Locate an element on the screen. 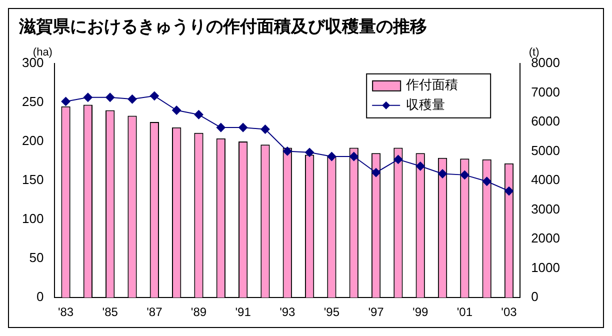  x-tick-label: '99 is located at coordinates (420, 312).